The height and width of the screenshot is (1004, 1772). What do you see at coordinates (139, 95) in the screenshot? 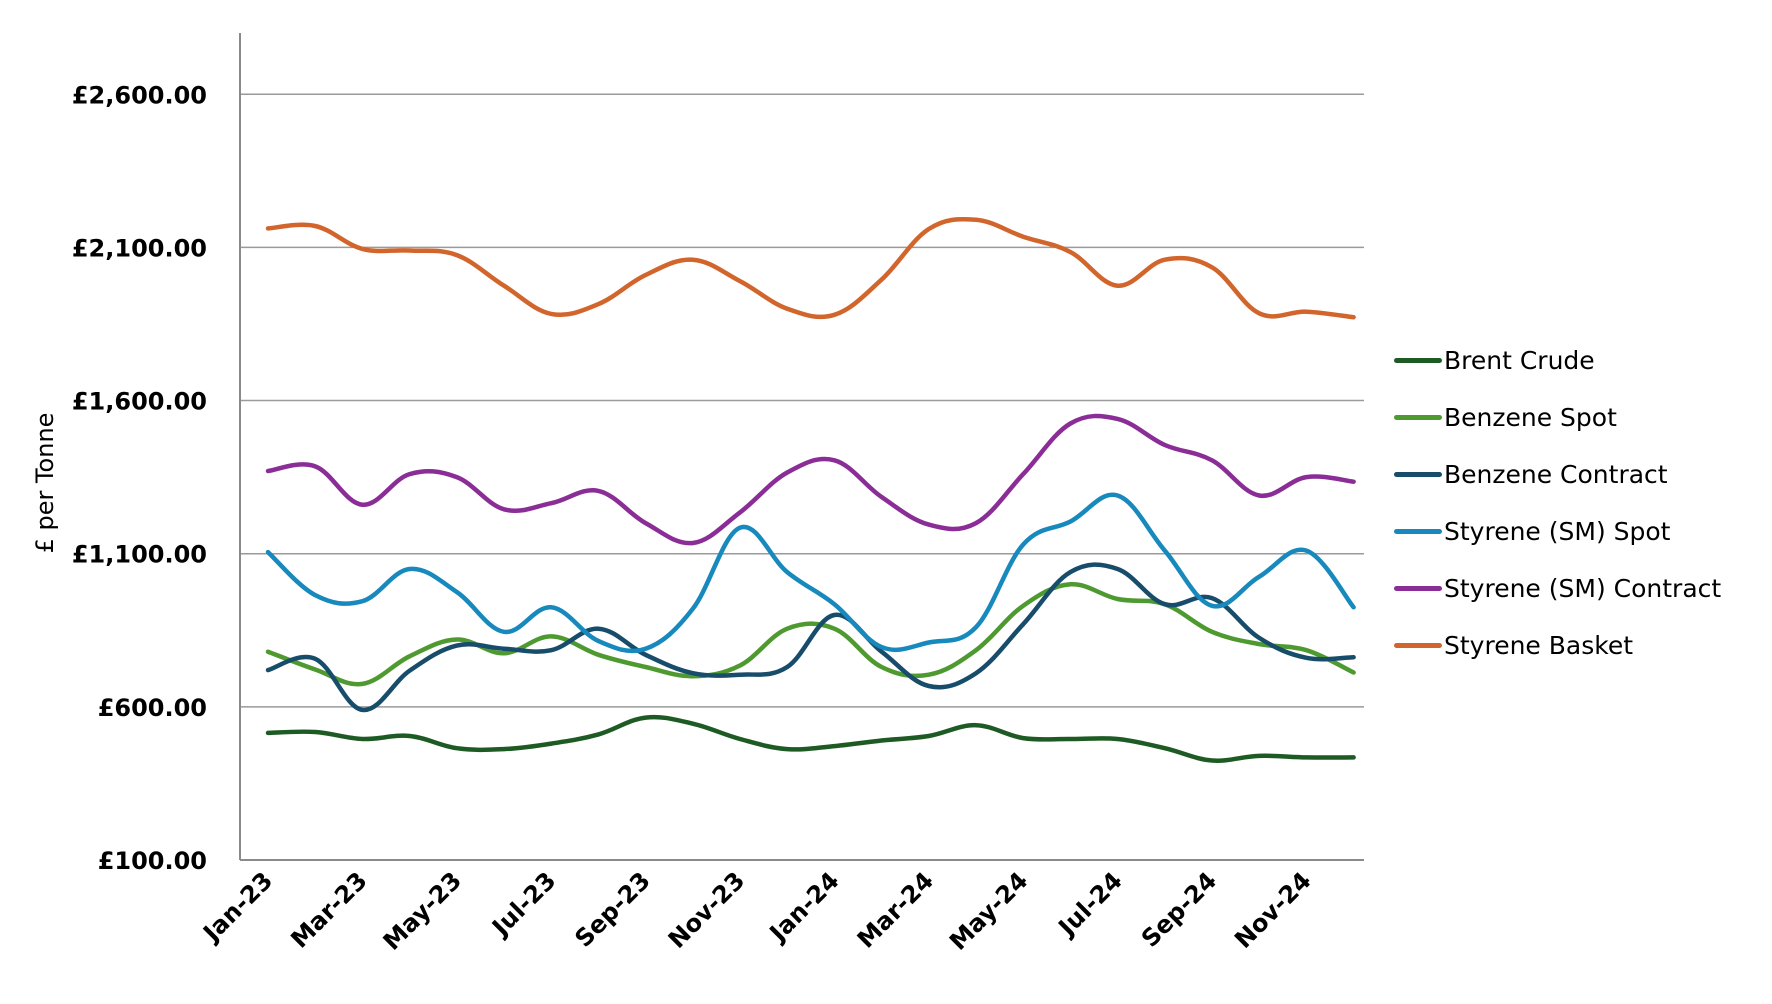
I see `y-tick-label: £2,600.00` at bounding box center [139, 95].